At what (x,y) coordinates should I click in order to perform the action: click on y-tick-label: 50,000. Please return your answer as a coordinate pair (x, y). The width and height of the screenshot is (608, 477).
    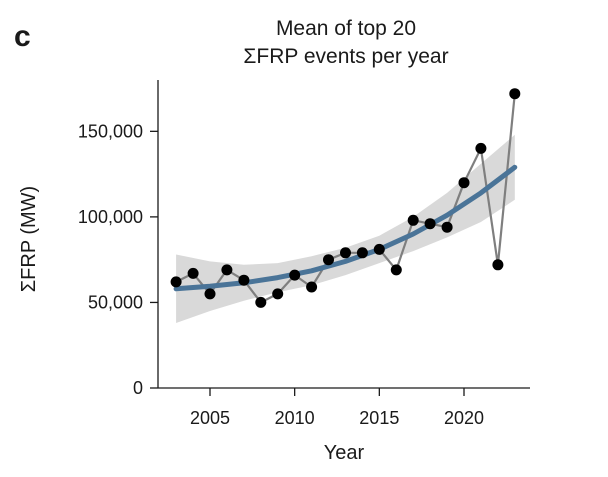
    Looking at the image, I should click on (115, 302).